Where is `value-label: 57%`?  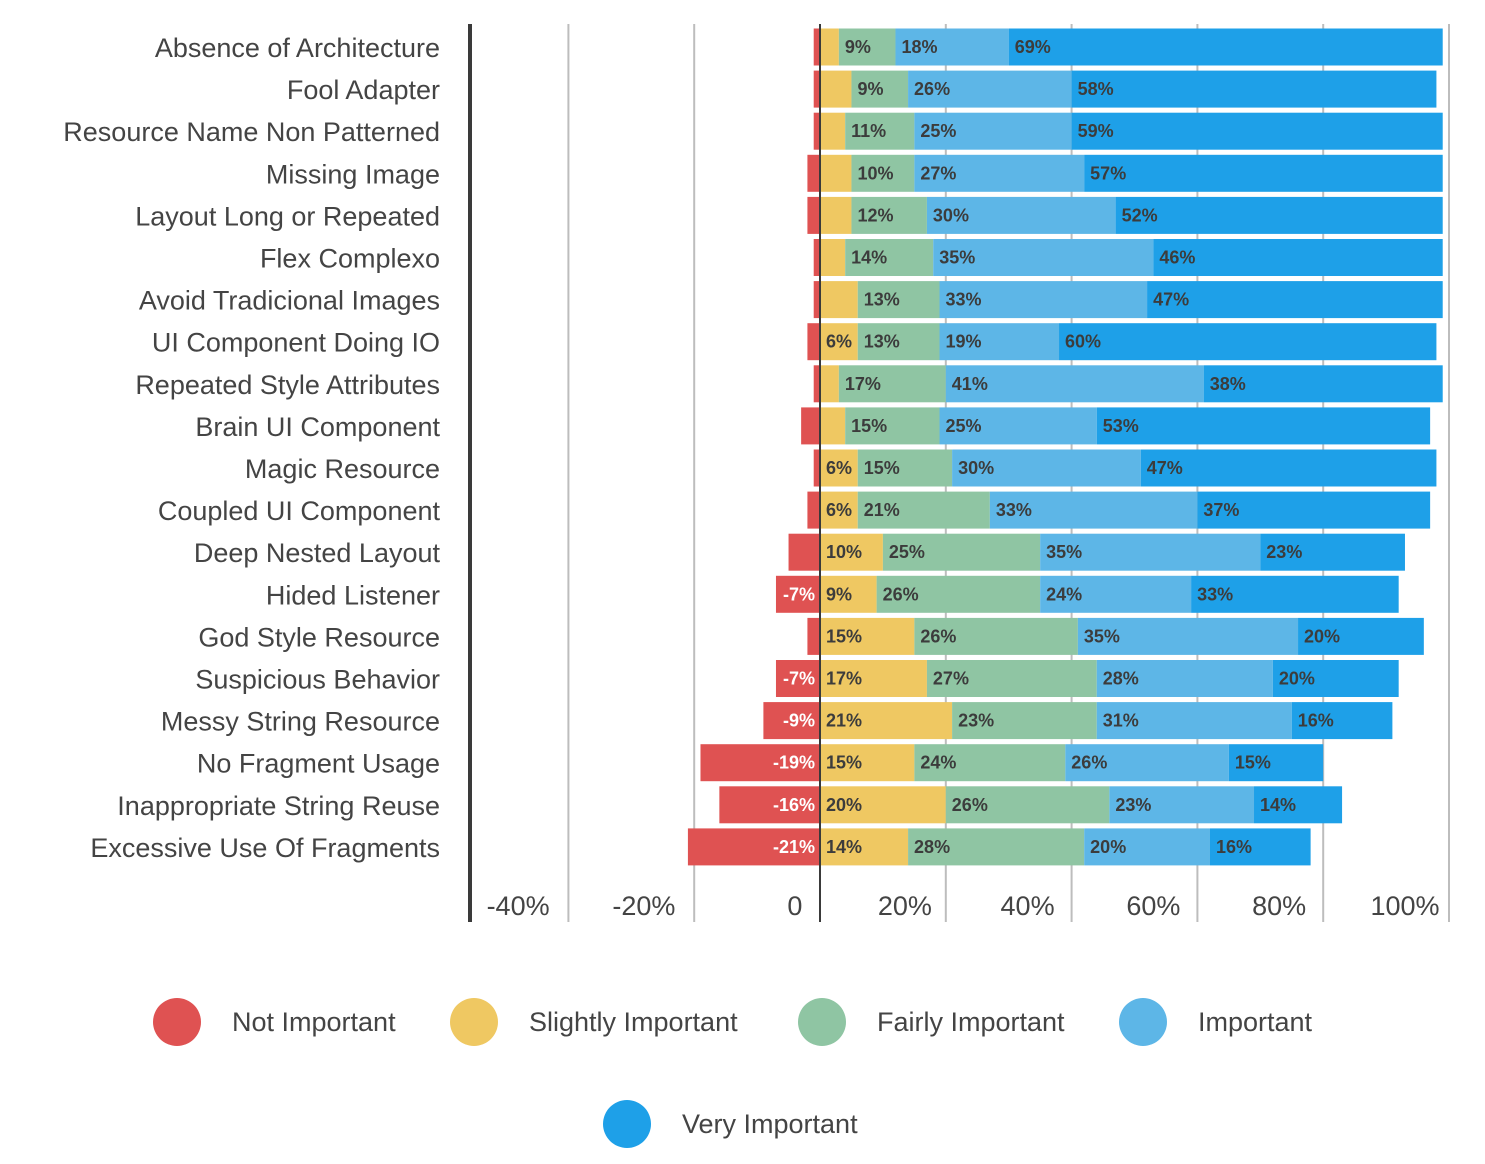 value-label: 57% is located at coordinates (1108, 173).